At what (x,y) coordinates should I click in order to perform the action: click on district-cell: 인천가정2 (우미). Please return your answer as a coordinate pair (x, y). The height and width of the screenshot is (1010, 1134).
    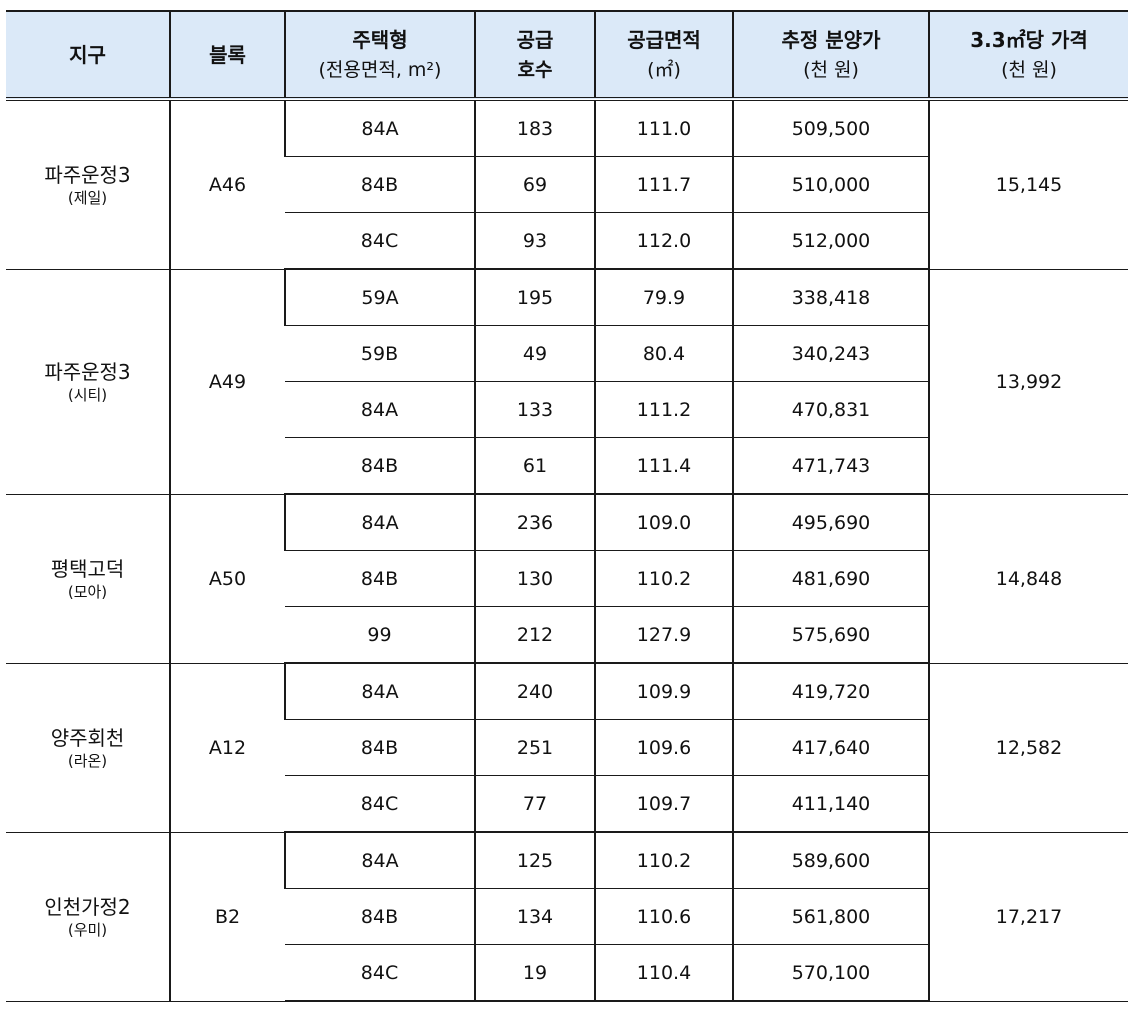
    Looking at the image, I should click on (88, 917).